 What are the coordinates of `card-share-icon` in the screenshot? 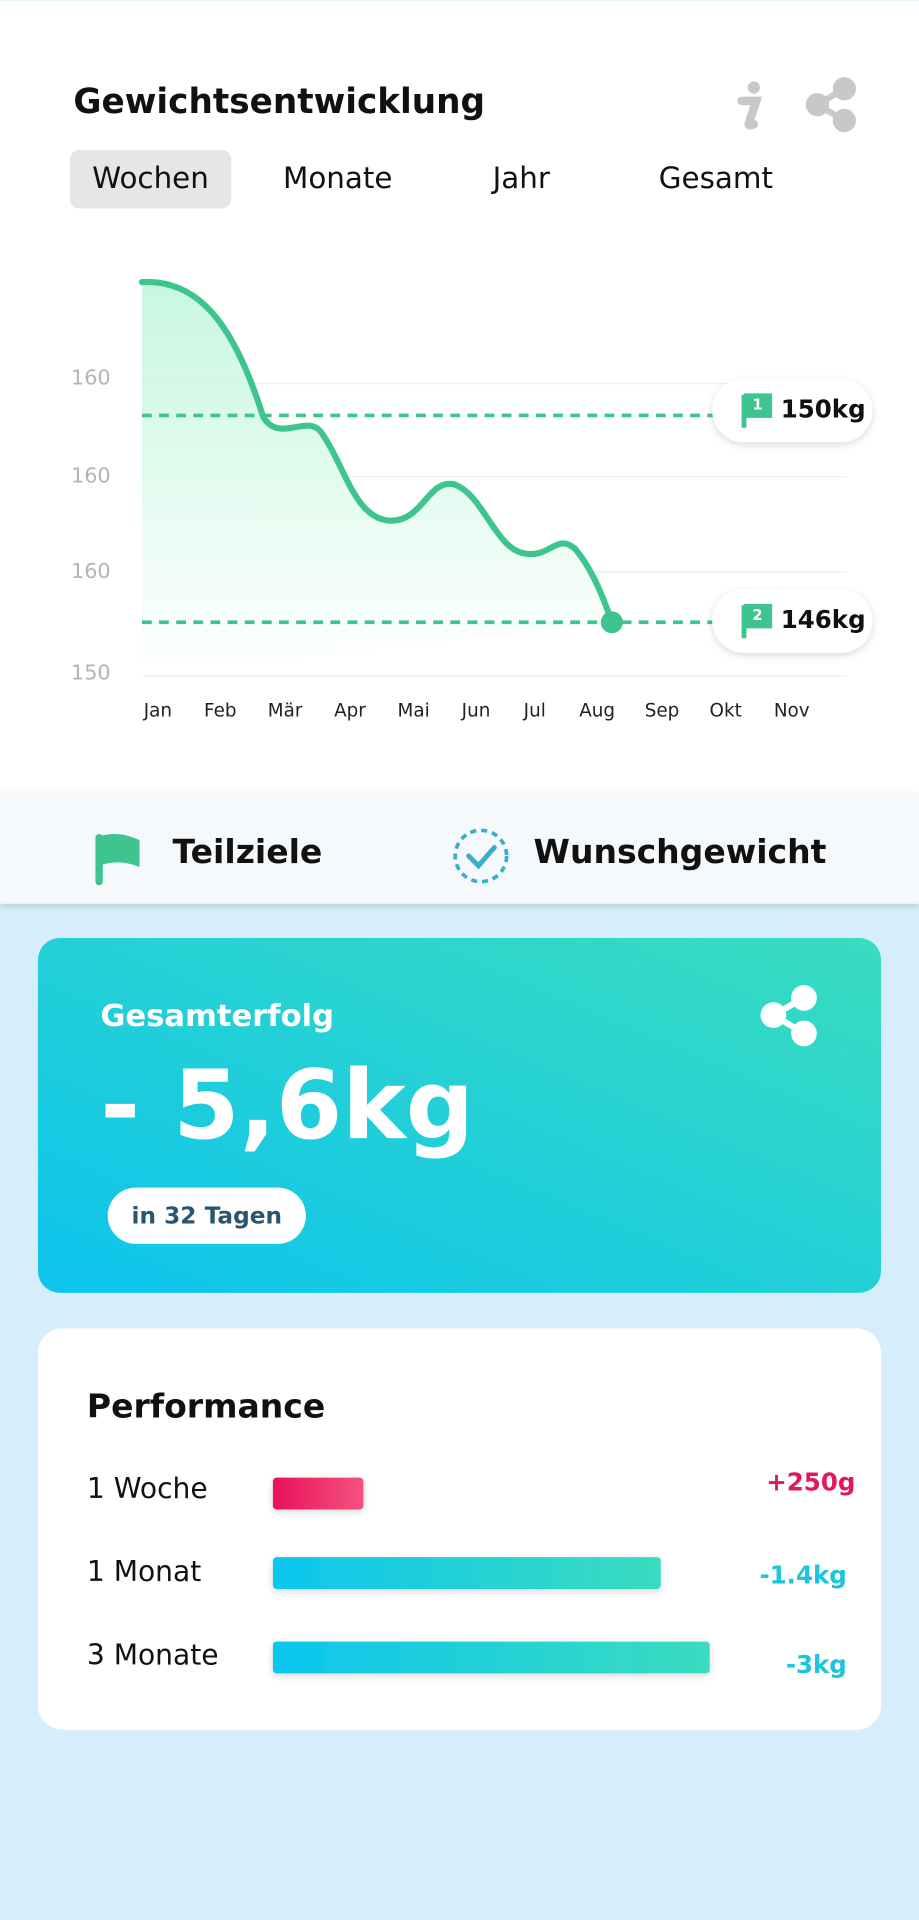 It's located at (788, 1016).